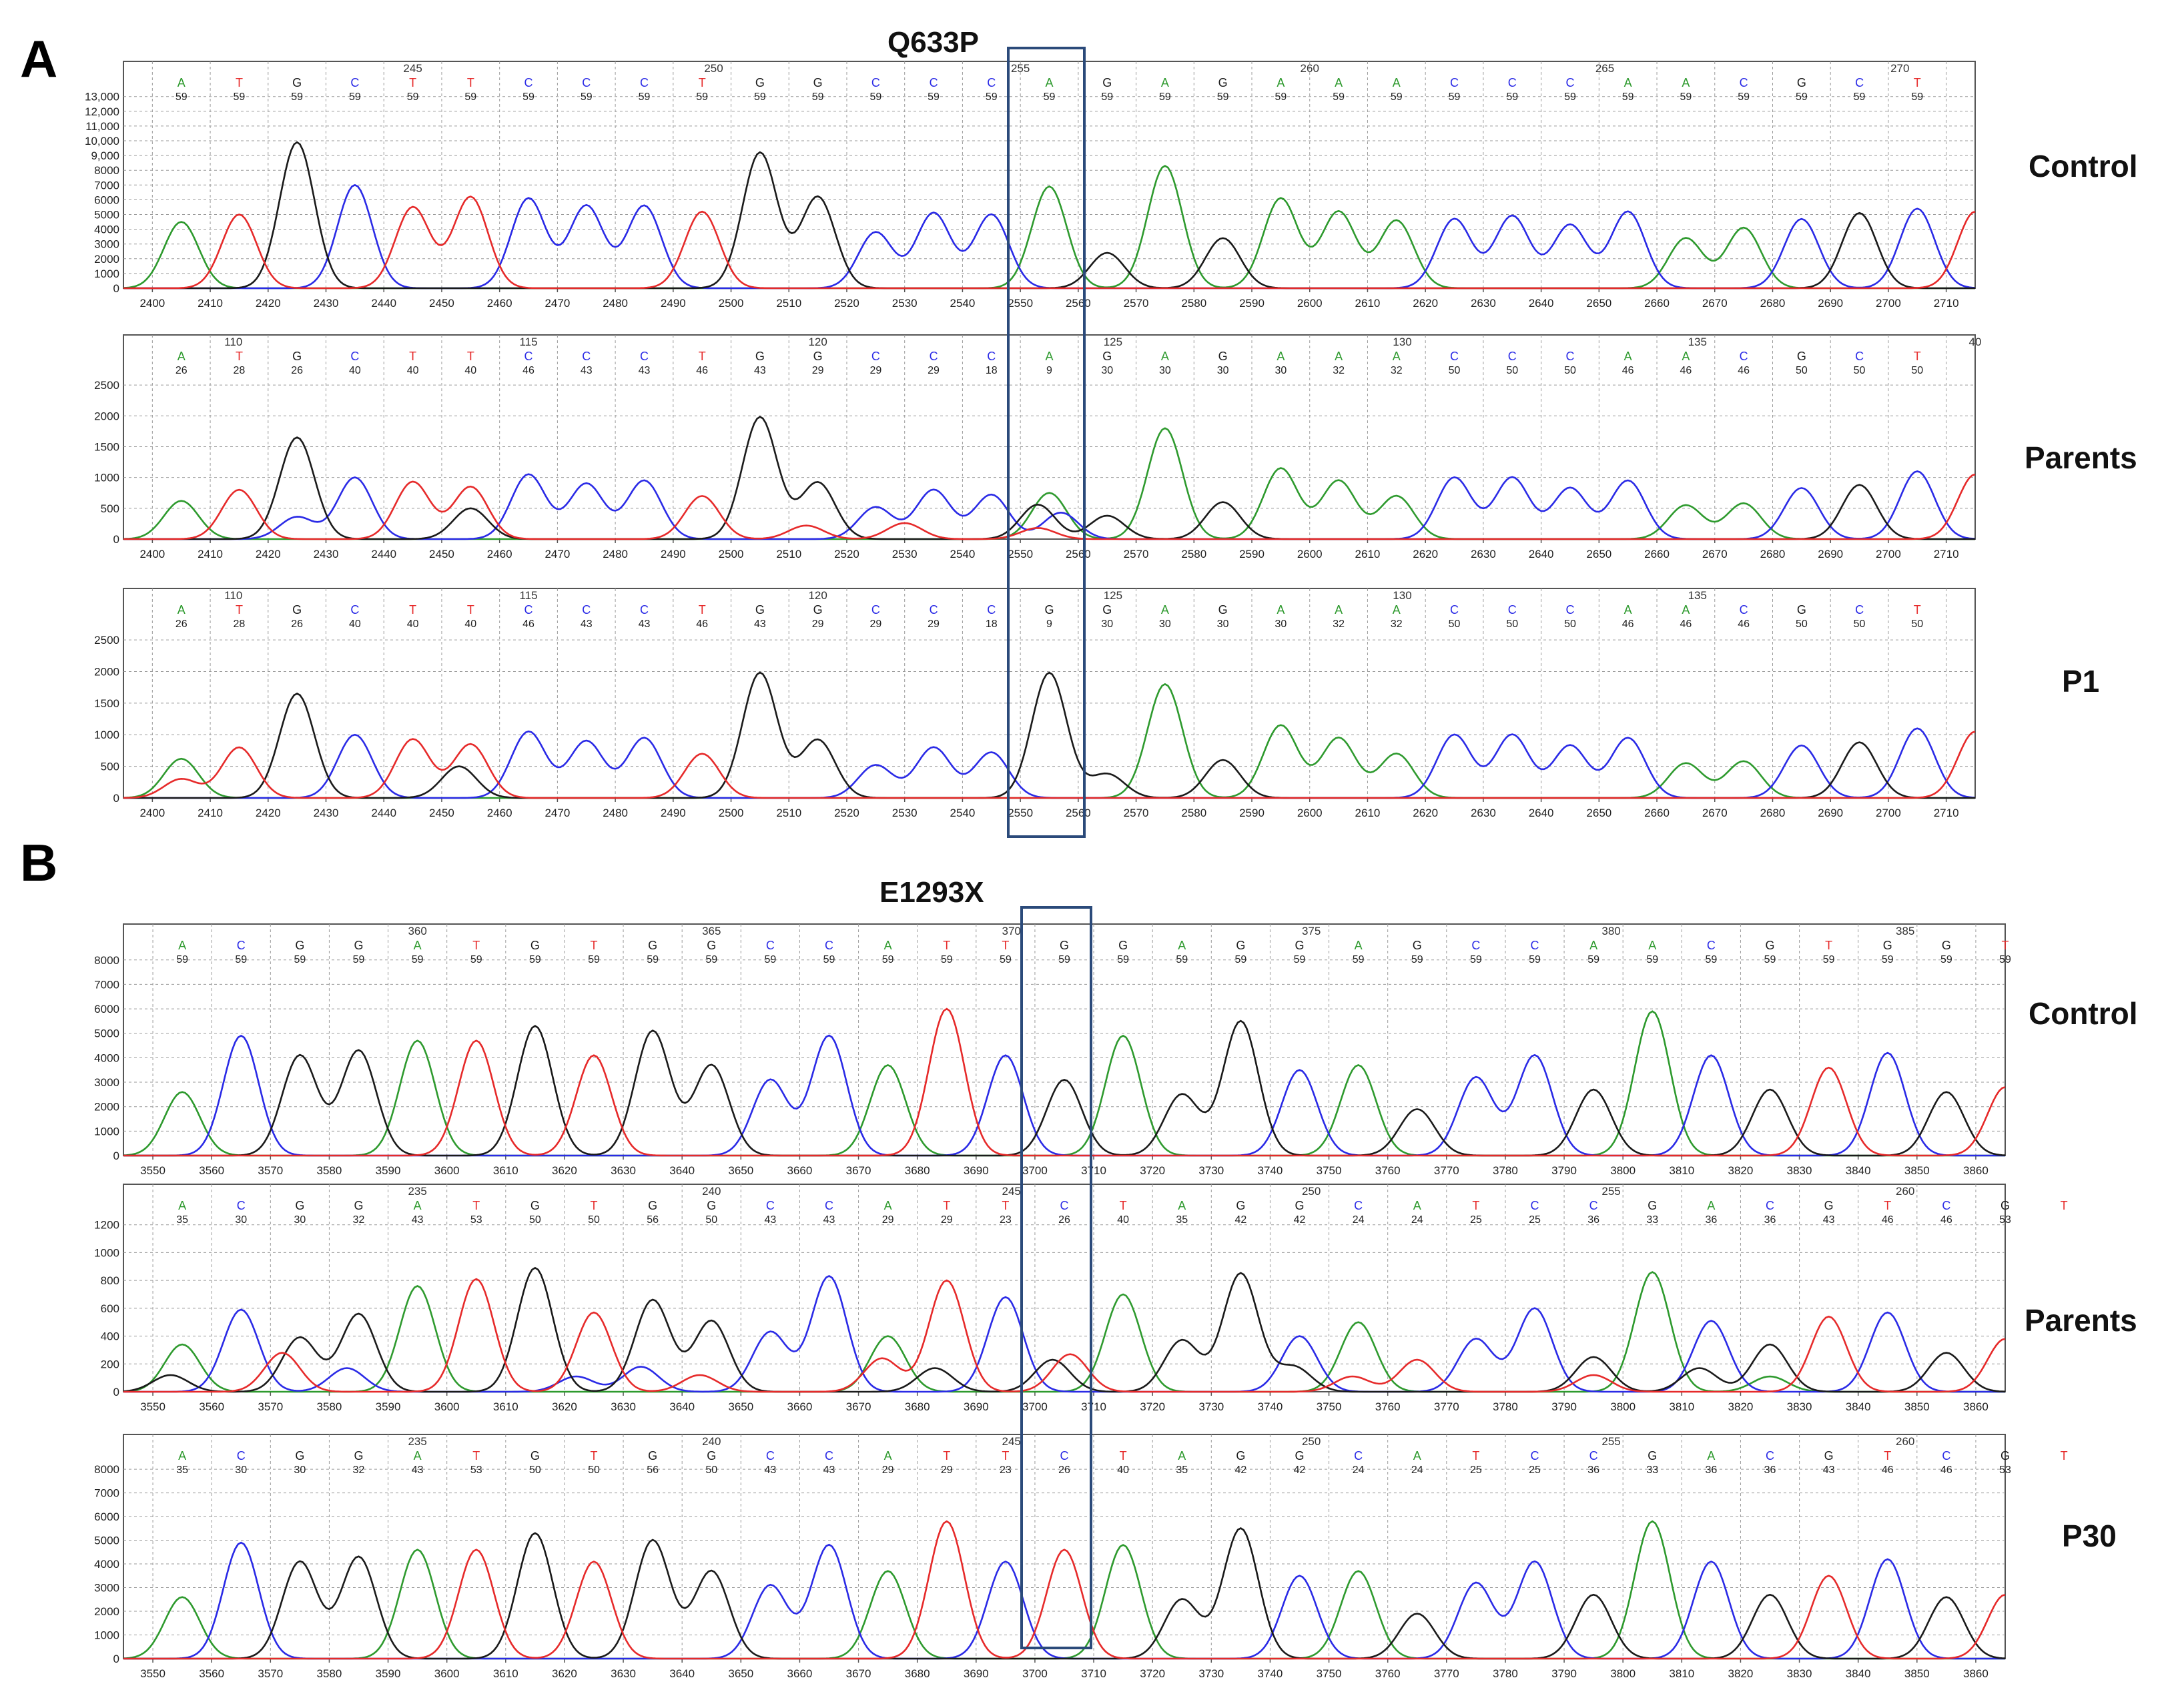  Describe the element at coordinates (300, 1470) in the screenshot. I see `quality-value: 30` at that location.